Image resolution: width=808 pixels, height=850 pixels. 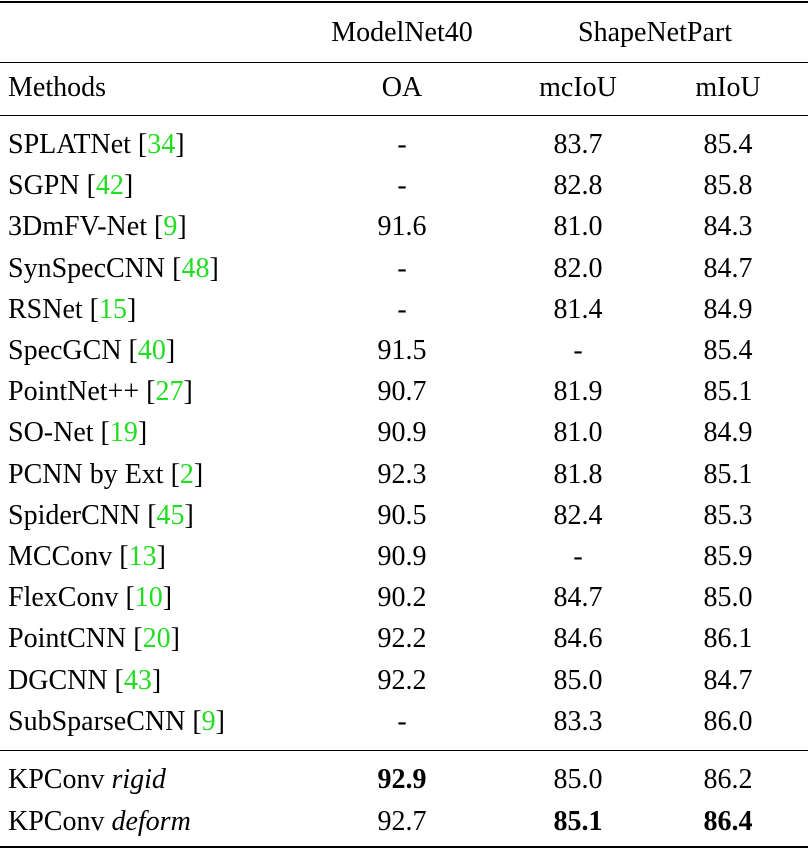 What do you see at coordinates (71, 186) in the screenshot?
I see `method-name: SGPN [42]` at bounding box center [71, 186].